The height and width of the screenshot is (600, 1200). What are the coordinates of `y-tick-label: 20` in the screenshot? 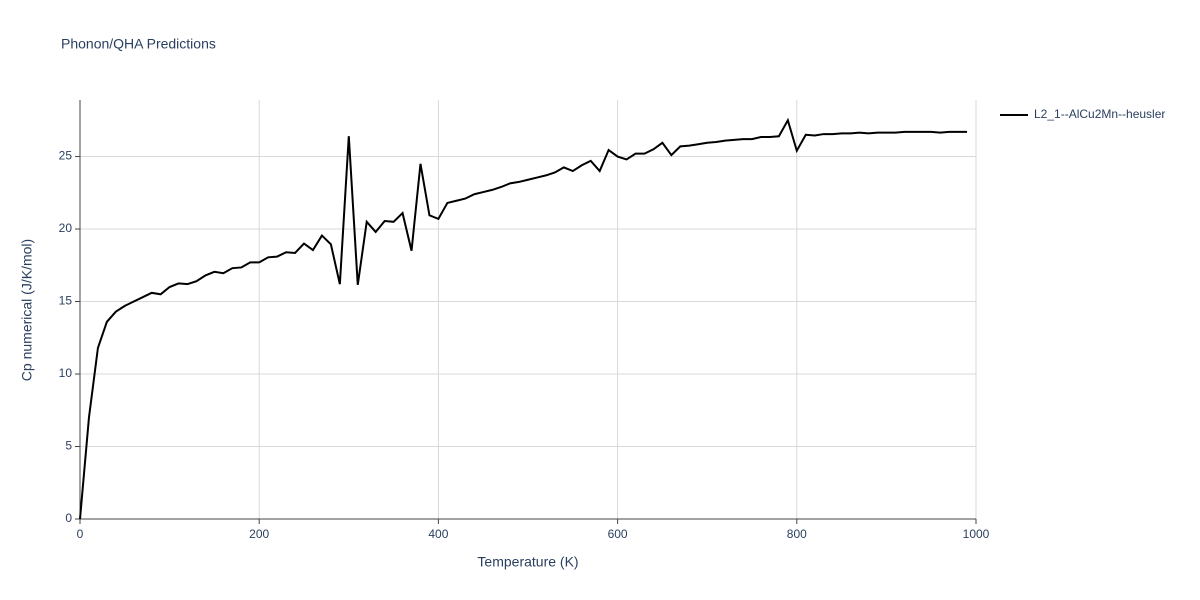 It's located at (66, 228).